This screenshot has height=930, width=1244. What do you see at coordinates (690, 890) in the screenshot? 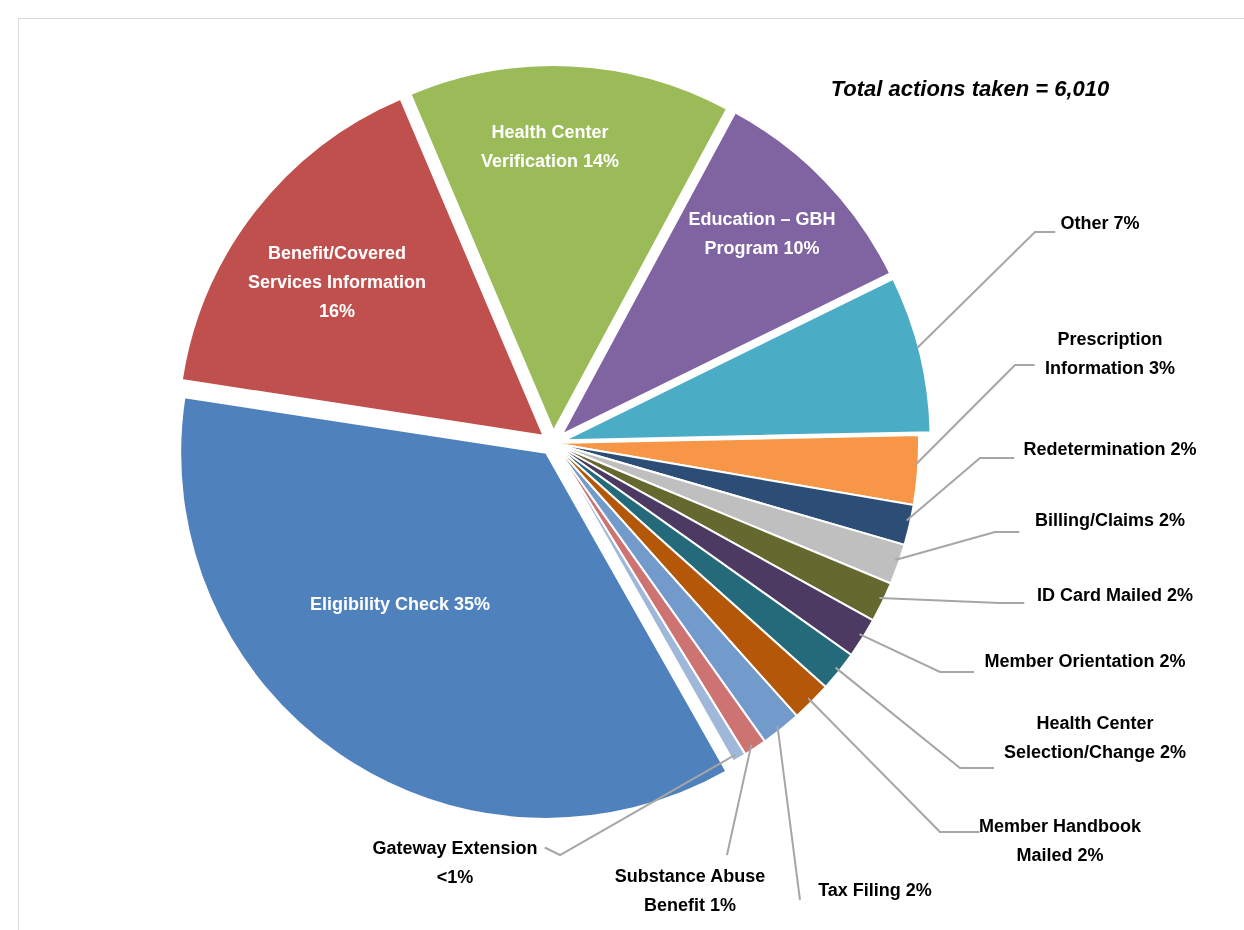
I see `slice-label: Substance Abuse Benefit 1%` at bounding box center [690, 890].